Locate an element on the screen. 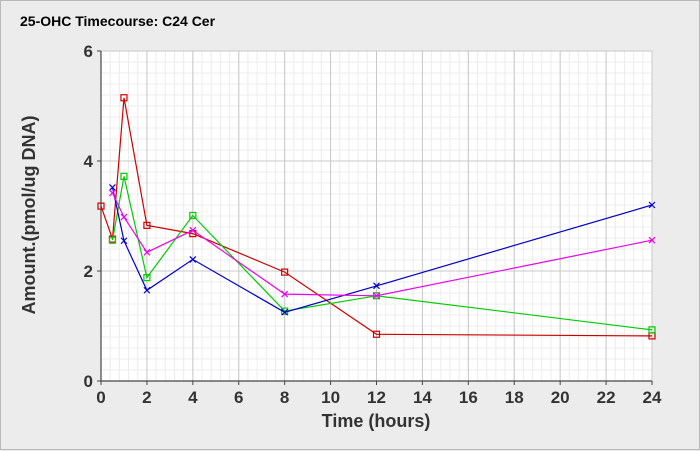 This screenshot has height=451, width=700. y-axis-label: Amount.(pmol/ug DNA) is located at coordinates (29, 215).